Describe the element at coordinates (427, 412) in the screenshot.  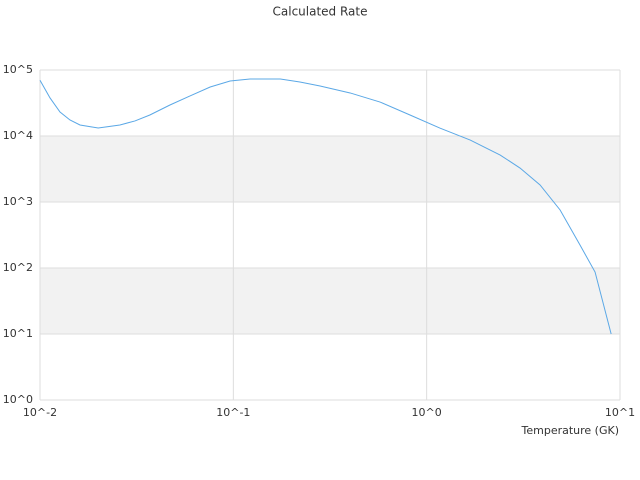
I see `x-tick-label: 10^0` at that location.